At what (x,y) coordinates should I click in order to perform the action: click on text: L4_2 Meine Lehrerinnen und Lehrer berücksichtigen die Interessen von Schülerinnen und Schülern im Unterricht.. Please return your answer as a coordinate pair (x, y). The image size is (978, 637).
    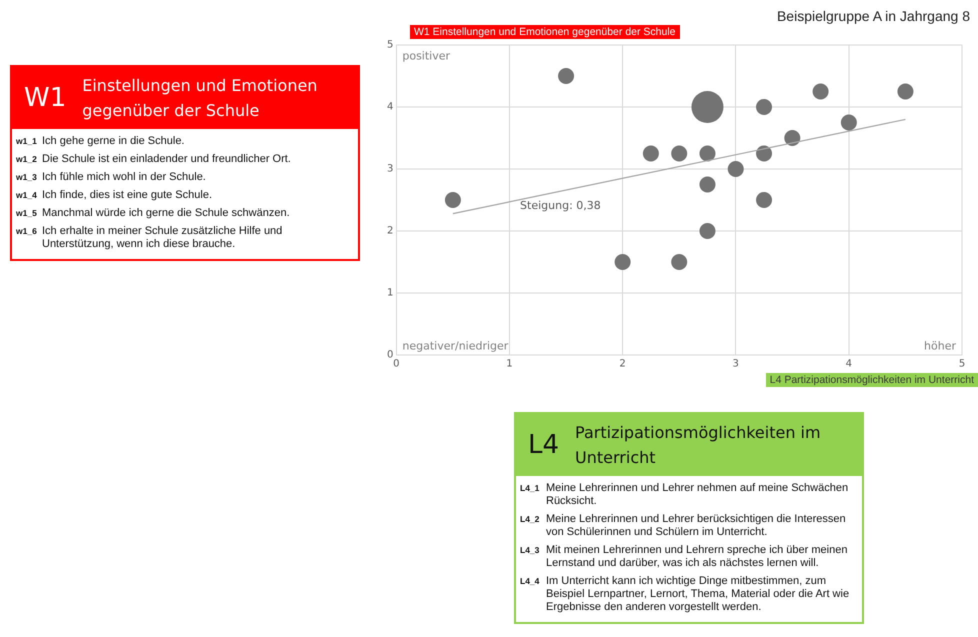
    Looking at the image, I should click on (683, 526).